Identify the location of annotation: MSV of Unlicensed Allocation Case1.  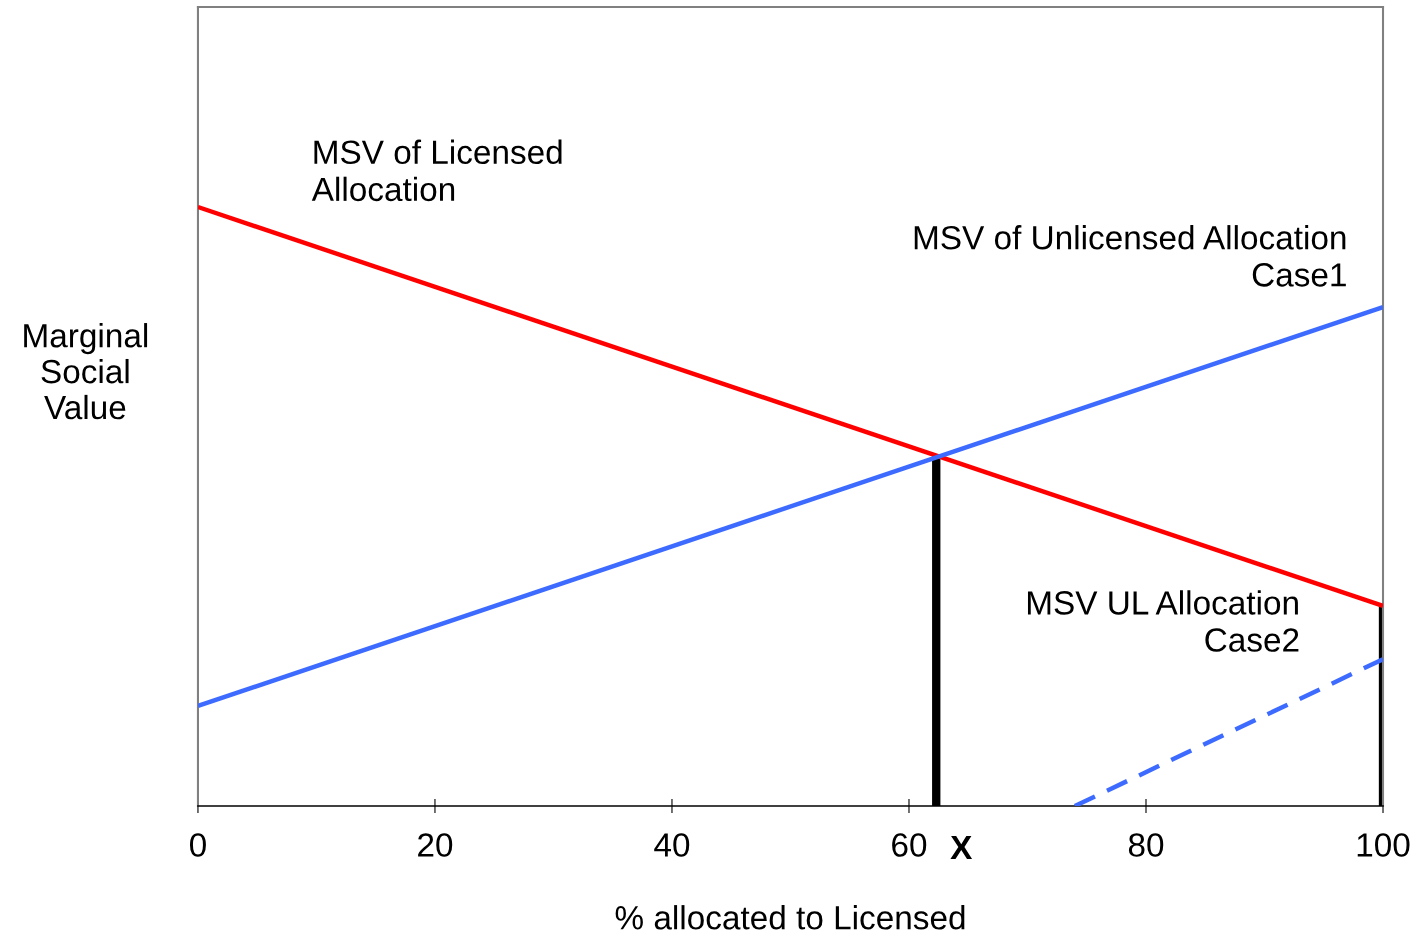
(1130, 256).